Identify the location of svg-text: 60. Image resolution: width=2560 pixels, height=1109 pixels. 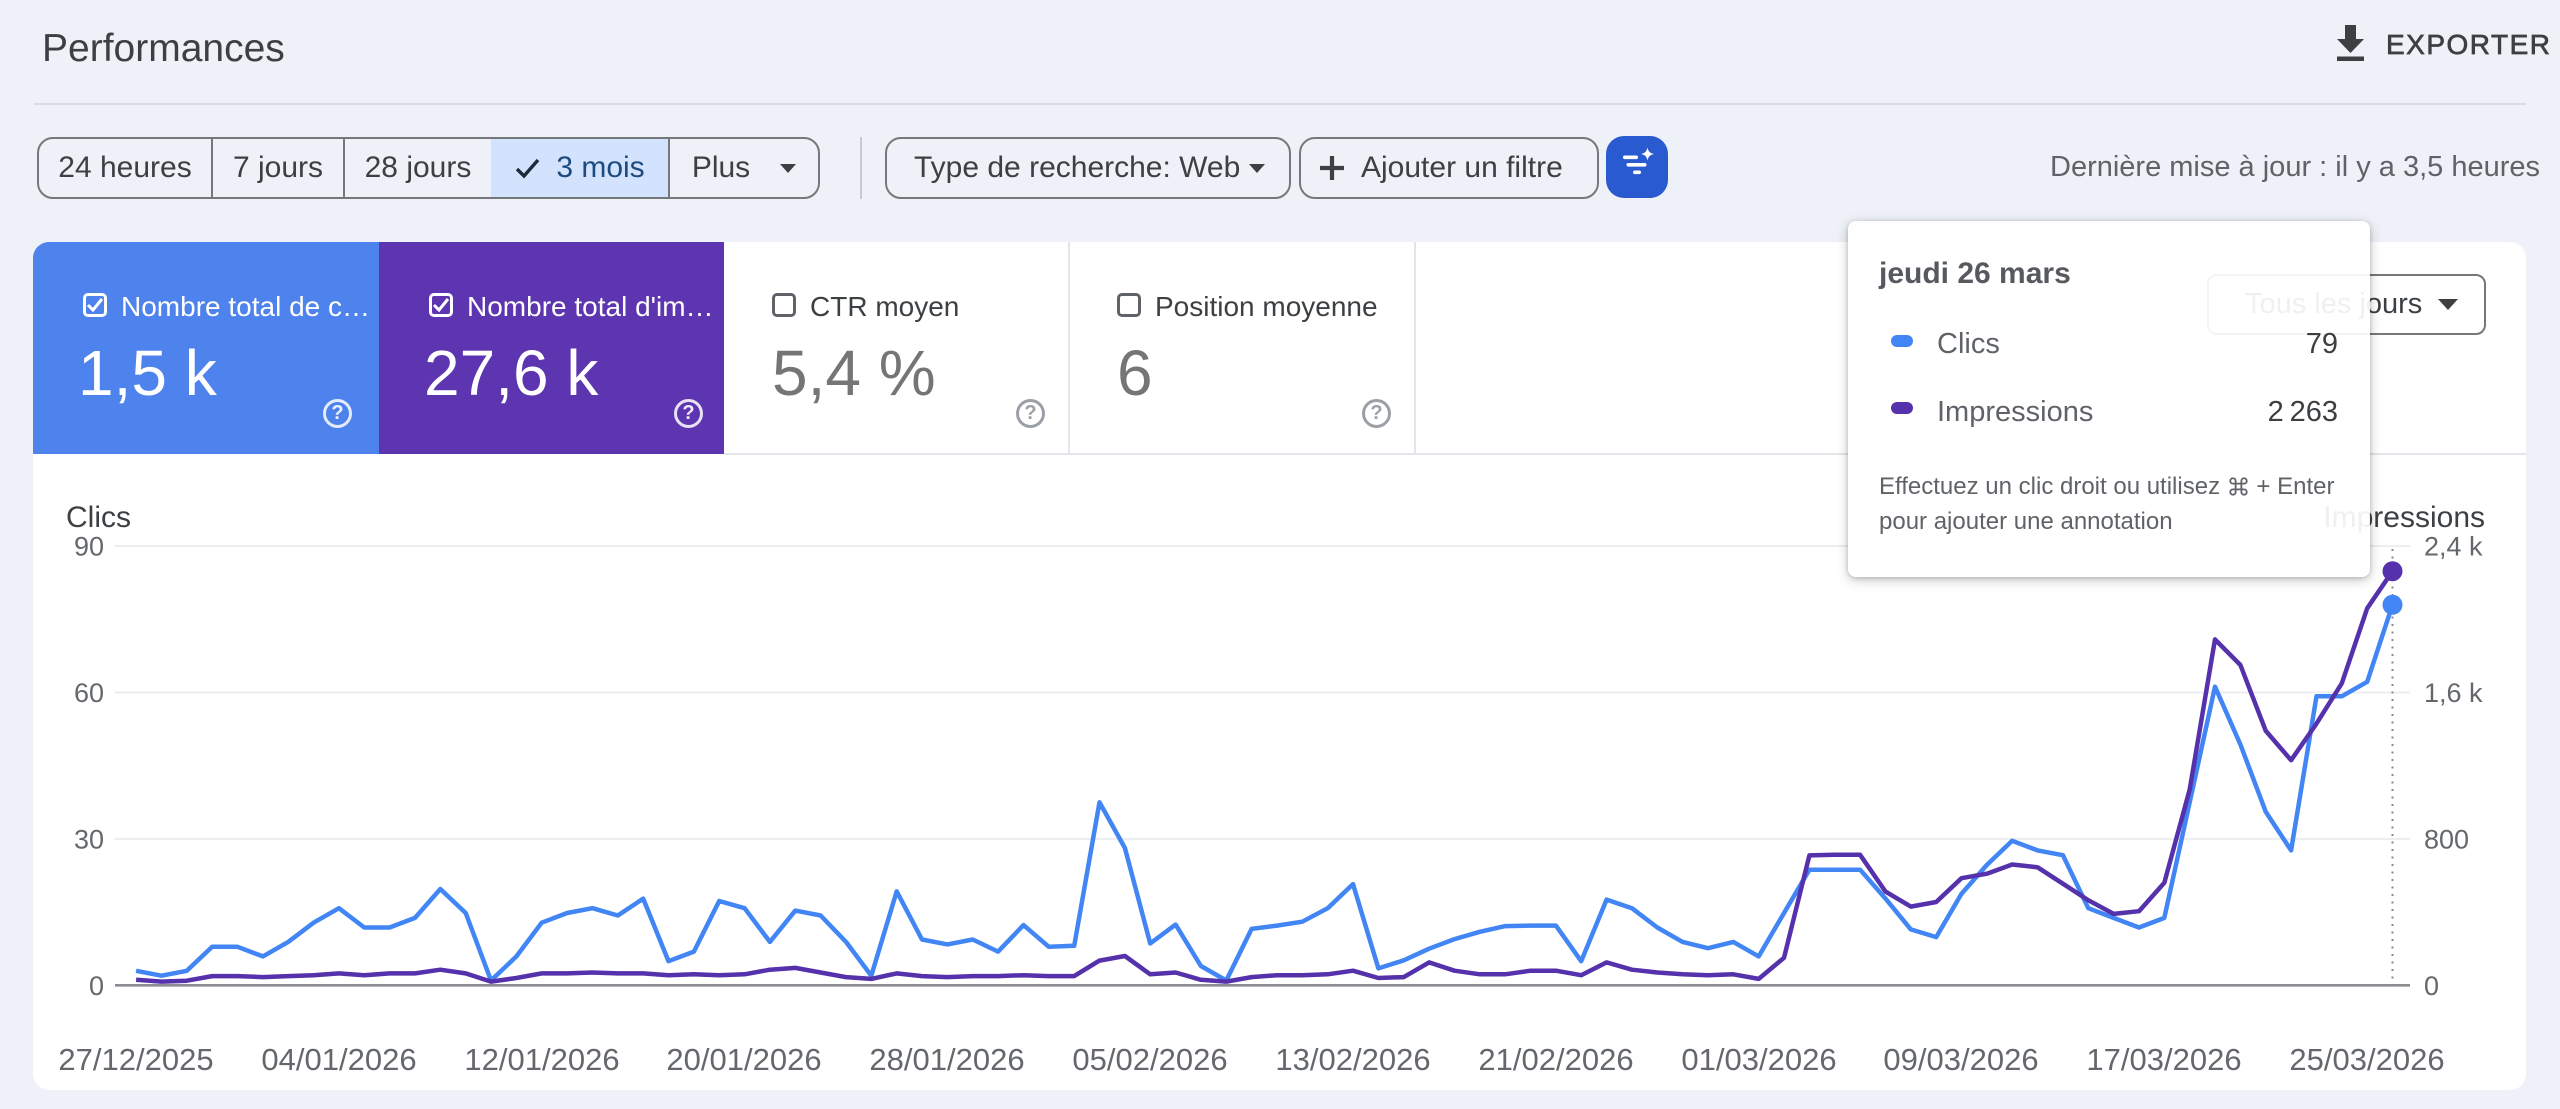
(89, 693).